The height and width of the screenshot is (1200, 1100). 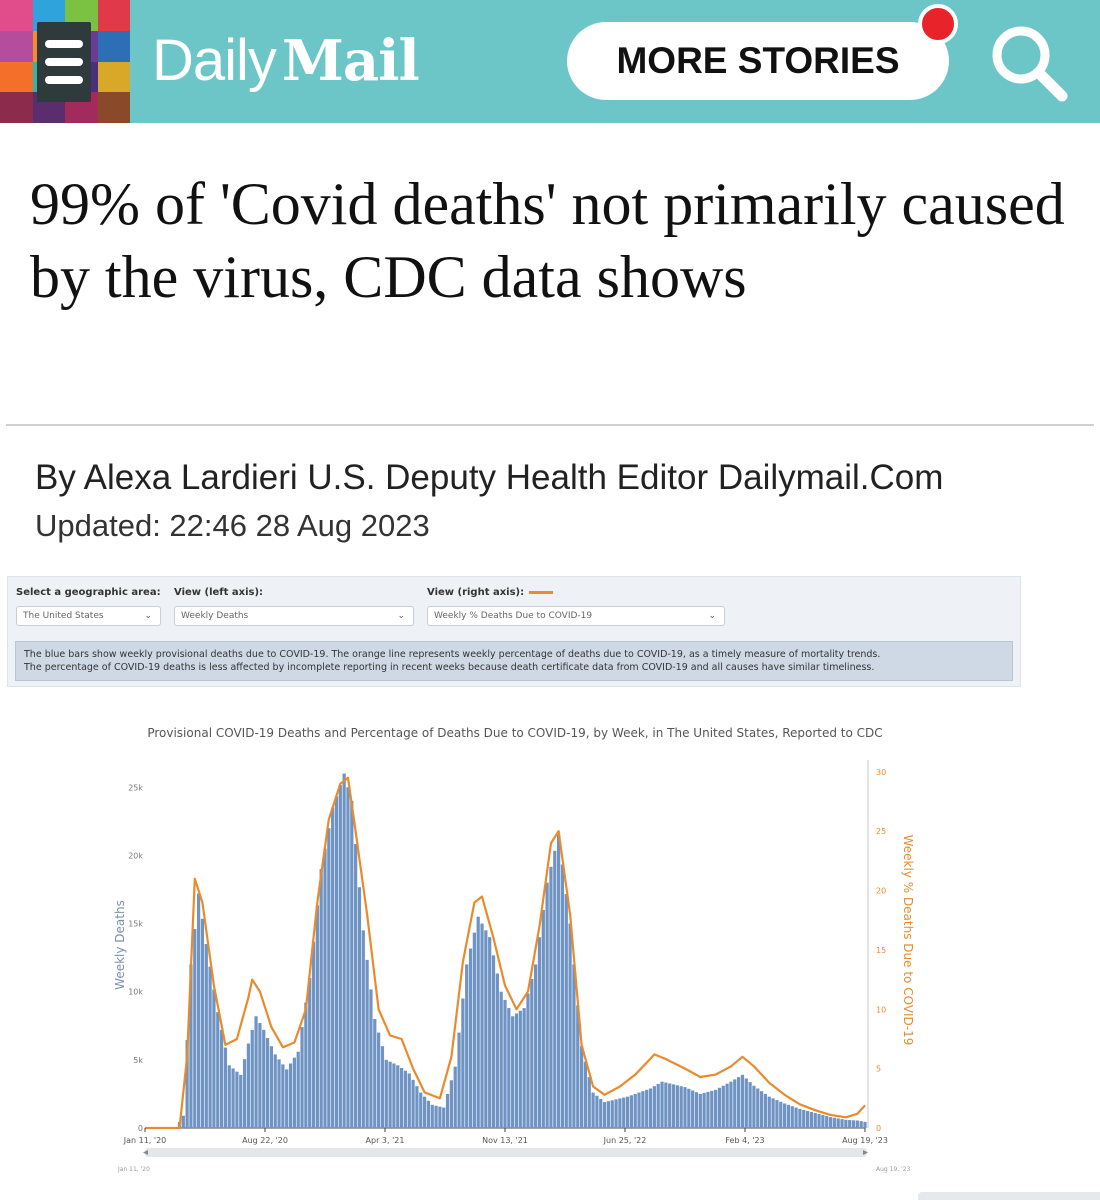 What do you see at coordinates (938, 24) in the screenshot?
I see `notification-dot` at bounding box center [938, 24].